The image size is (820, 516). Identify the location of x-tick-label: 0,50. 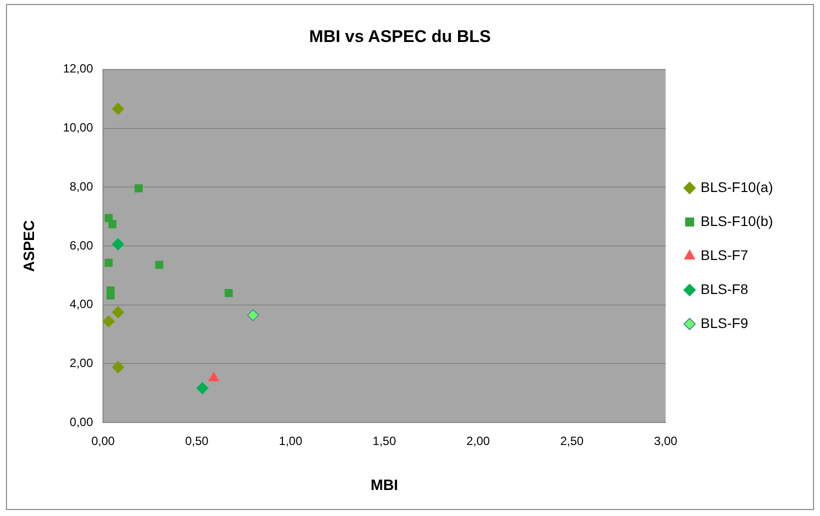
(197, 441).